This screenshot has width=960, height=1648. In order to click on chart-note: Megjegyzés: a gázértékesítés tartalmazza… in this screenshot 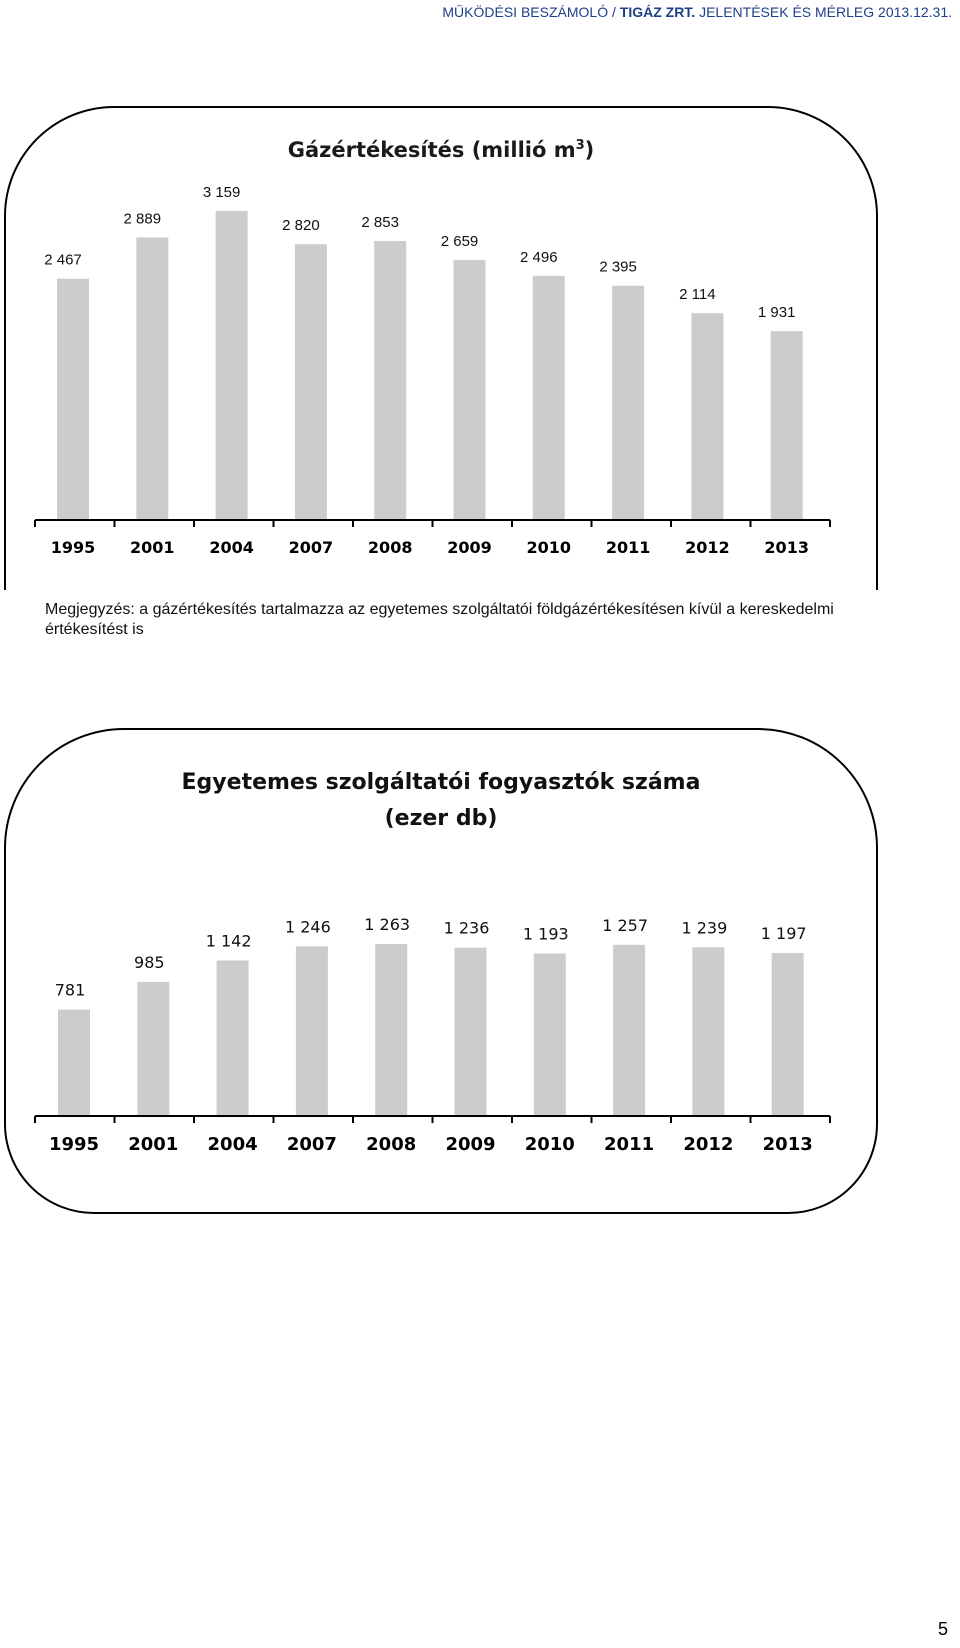, I will do `click(475, 620)`.